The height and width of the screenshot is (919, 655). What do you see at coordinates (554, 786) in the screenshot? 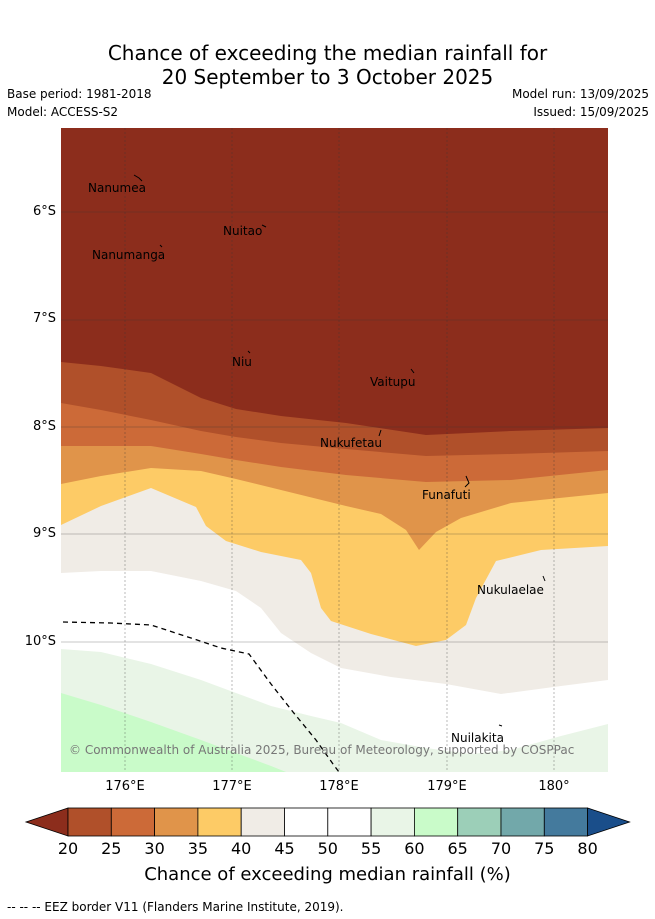
I see `lon-label-180: 180°` at bounding box center [554, 786].